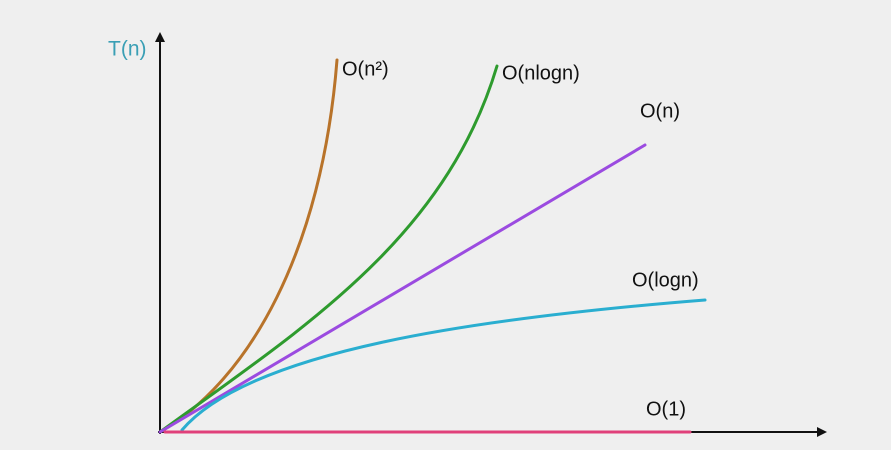 The height and width of the screenshot is (450, 891). I want to click on curve-label: O(n²), so click(365, 69).